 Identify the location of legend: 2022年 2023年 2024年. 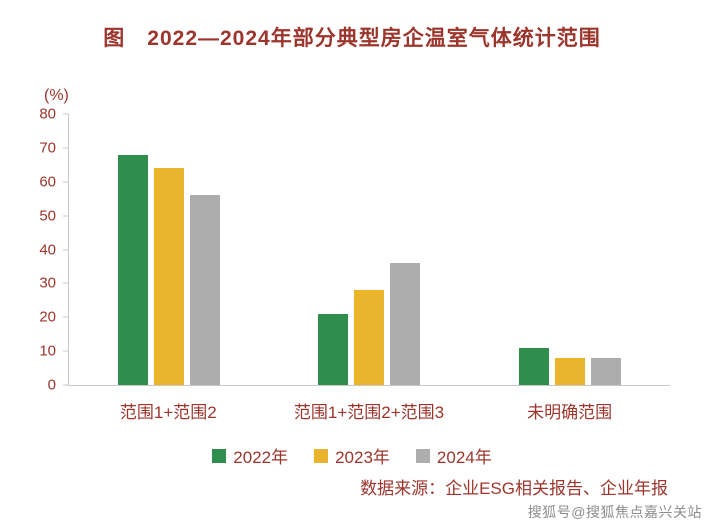
(352, 455).